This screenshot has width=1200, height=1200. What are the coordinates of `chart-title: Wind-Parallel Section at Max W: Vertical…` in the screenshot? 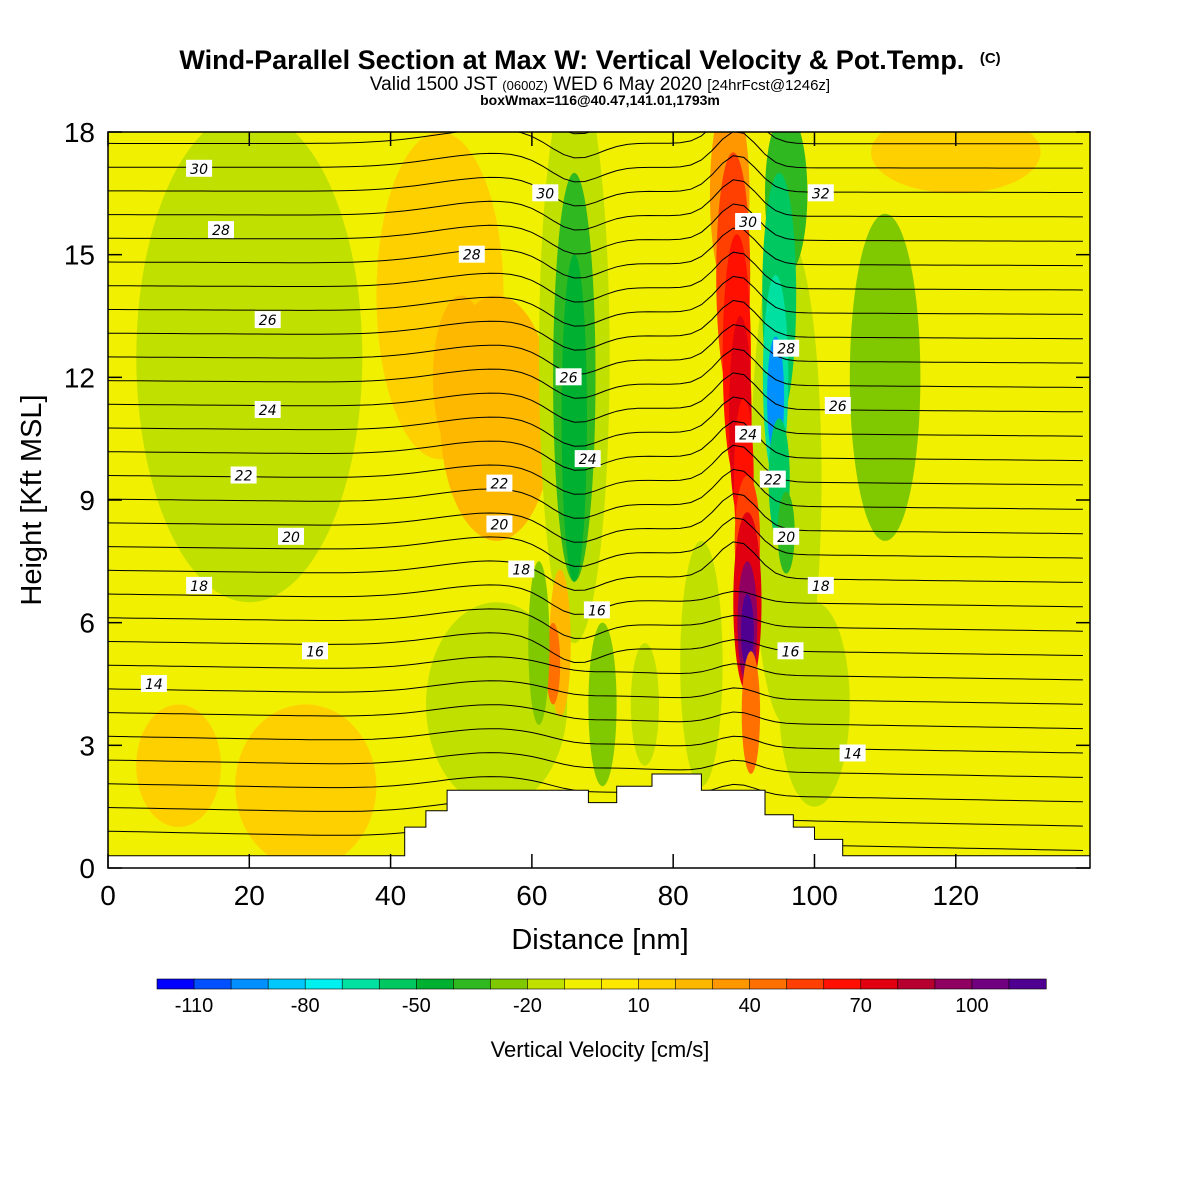 It's located at (571, 60).